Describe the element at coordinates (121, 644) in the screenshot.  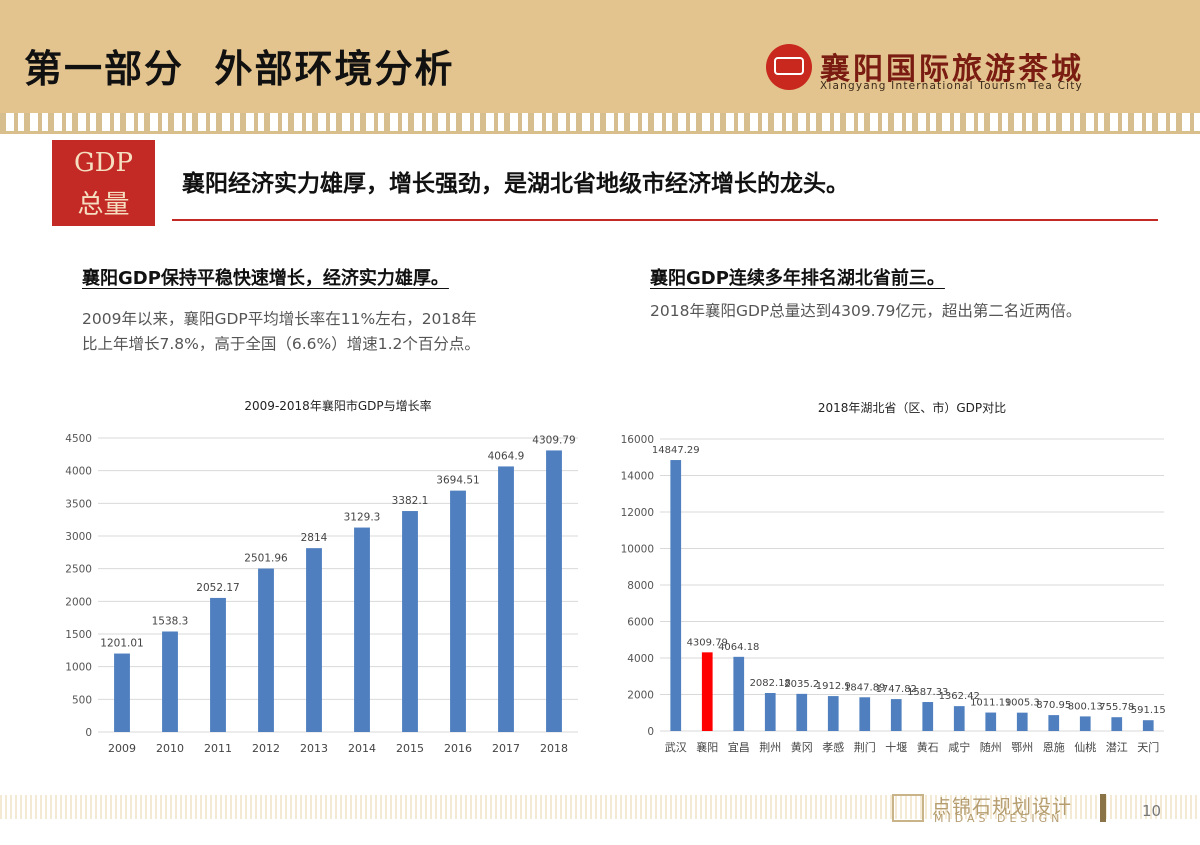
I see `data-label: 1201.01` at that location.